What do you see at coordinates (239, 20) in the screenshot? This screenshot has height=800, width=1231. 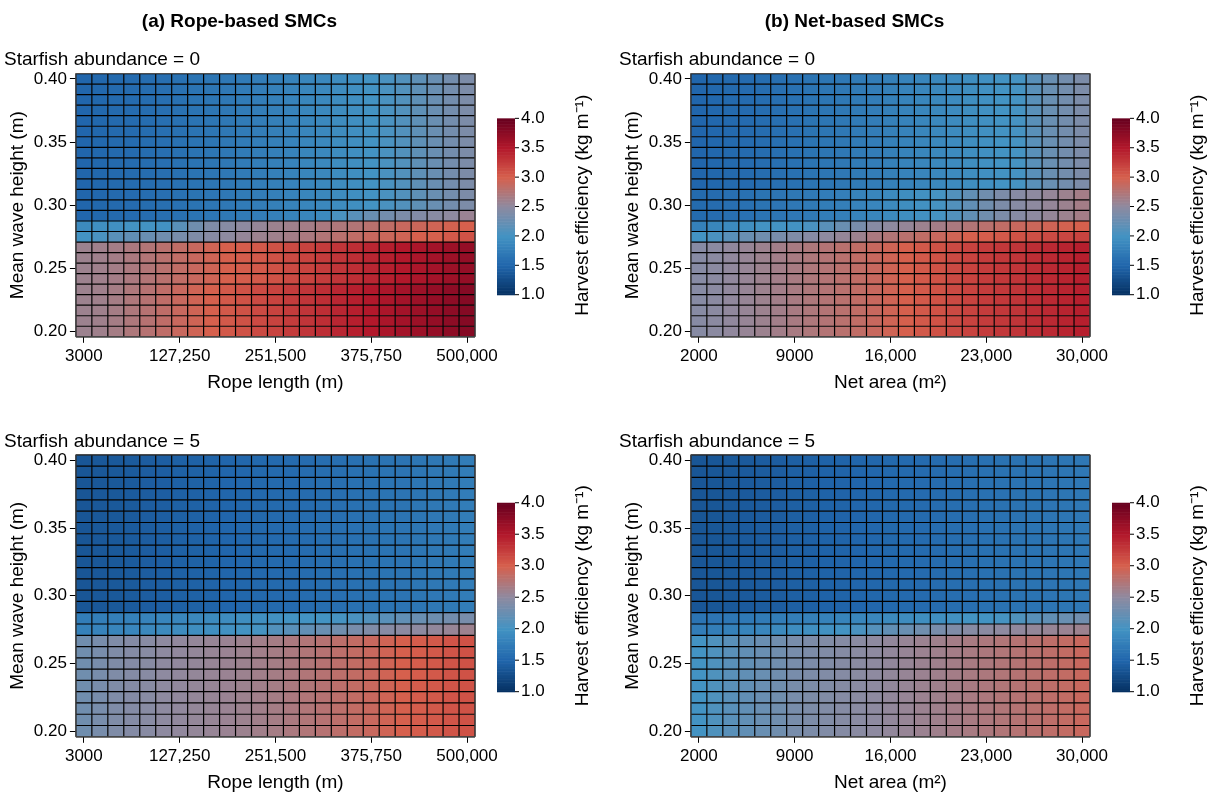 I see `chart-title: (a) Rope-based SMCs` at bounding box center [239, 20].